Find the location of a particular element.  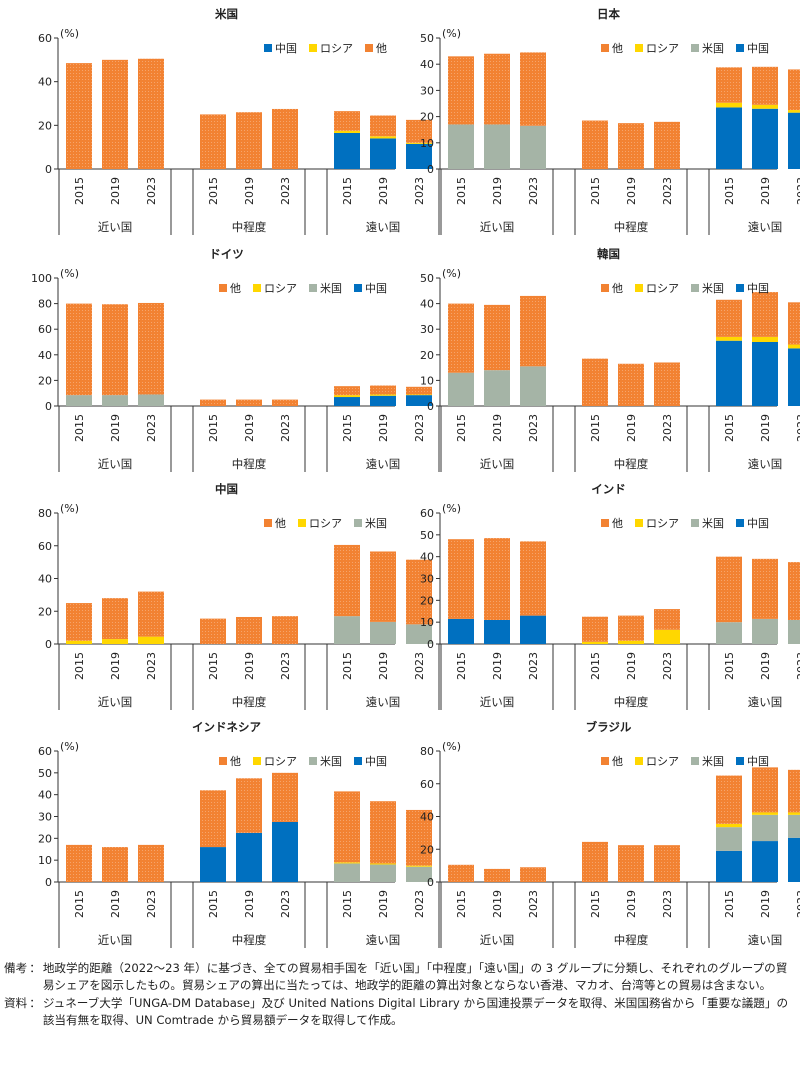

chart-title: ドイツ is located at coordinates (226, 254).